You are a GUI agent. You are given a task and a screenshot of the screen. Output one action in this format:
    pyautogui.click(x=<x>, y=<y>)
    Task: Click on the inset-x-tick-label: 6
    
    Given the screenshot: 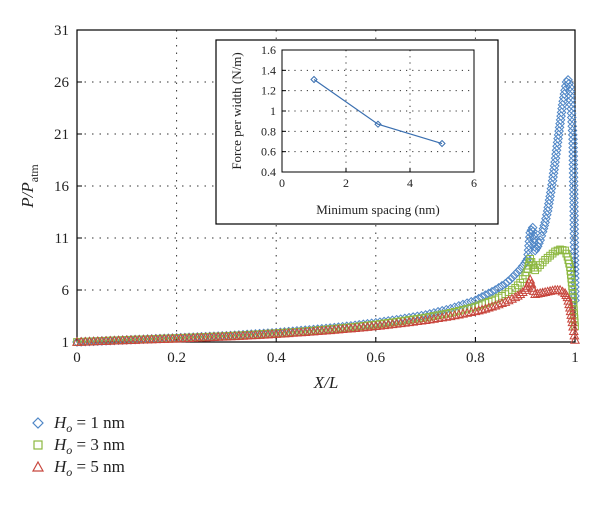 What is the action you would take?
    pyautogui.click(x=474, y=183)
    